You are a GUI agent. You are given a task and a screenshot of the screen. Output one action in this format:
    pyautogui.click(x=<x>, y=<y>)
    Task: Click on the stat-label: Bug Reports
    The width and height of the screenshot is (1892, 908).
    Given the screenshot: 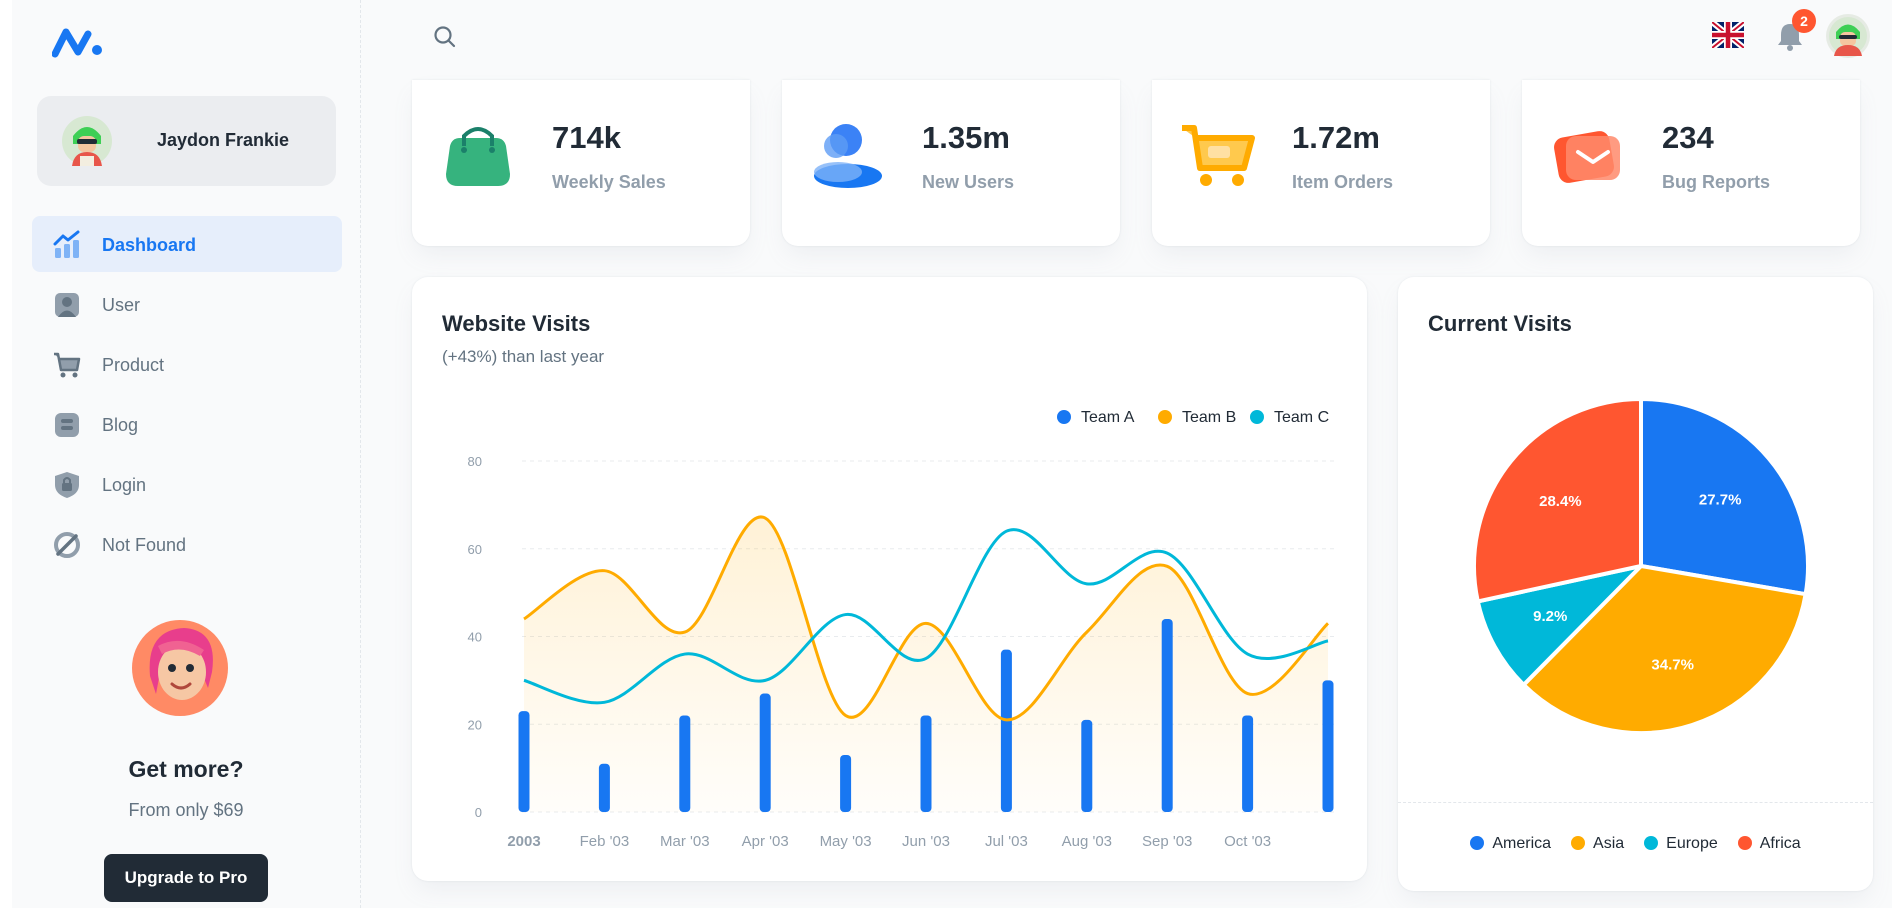 What is the action you would take?
    pyautogui.click(x=1716, y=182)
    